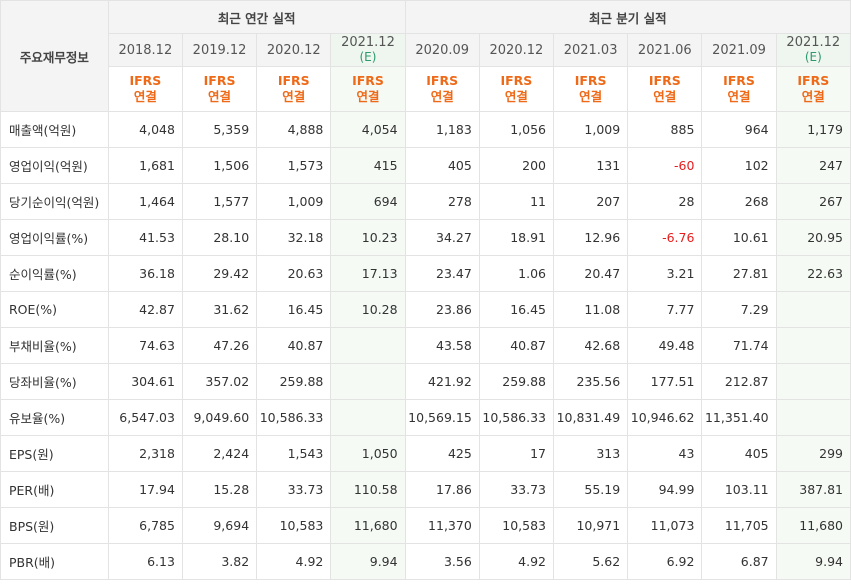  What do you see at coordinates (442, 417) in the screenshot?
I see `value-cell: 10,569.15` at bounding box center [442, 417].